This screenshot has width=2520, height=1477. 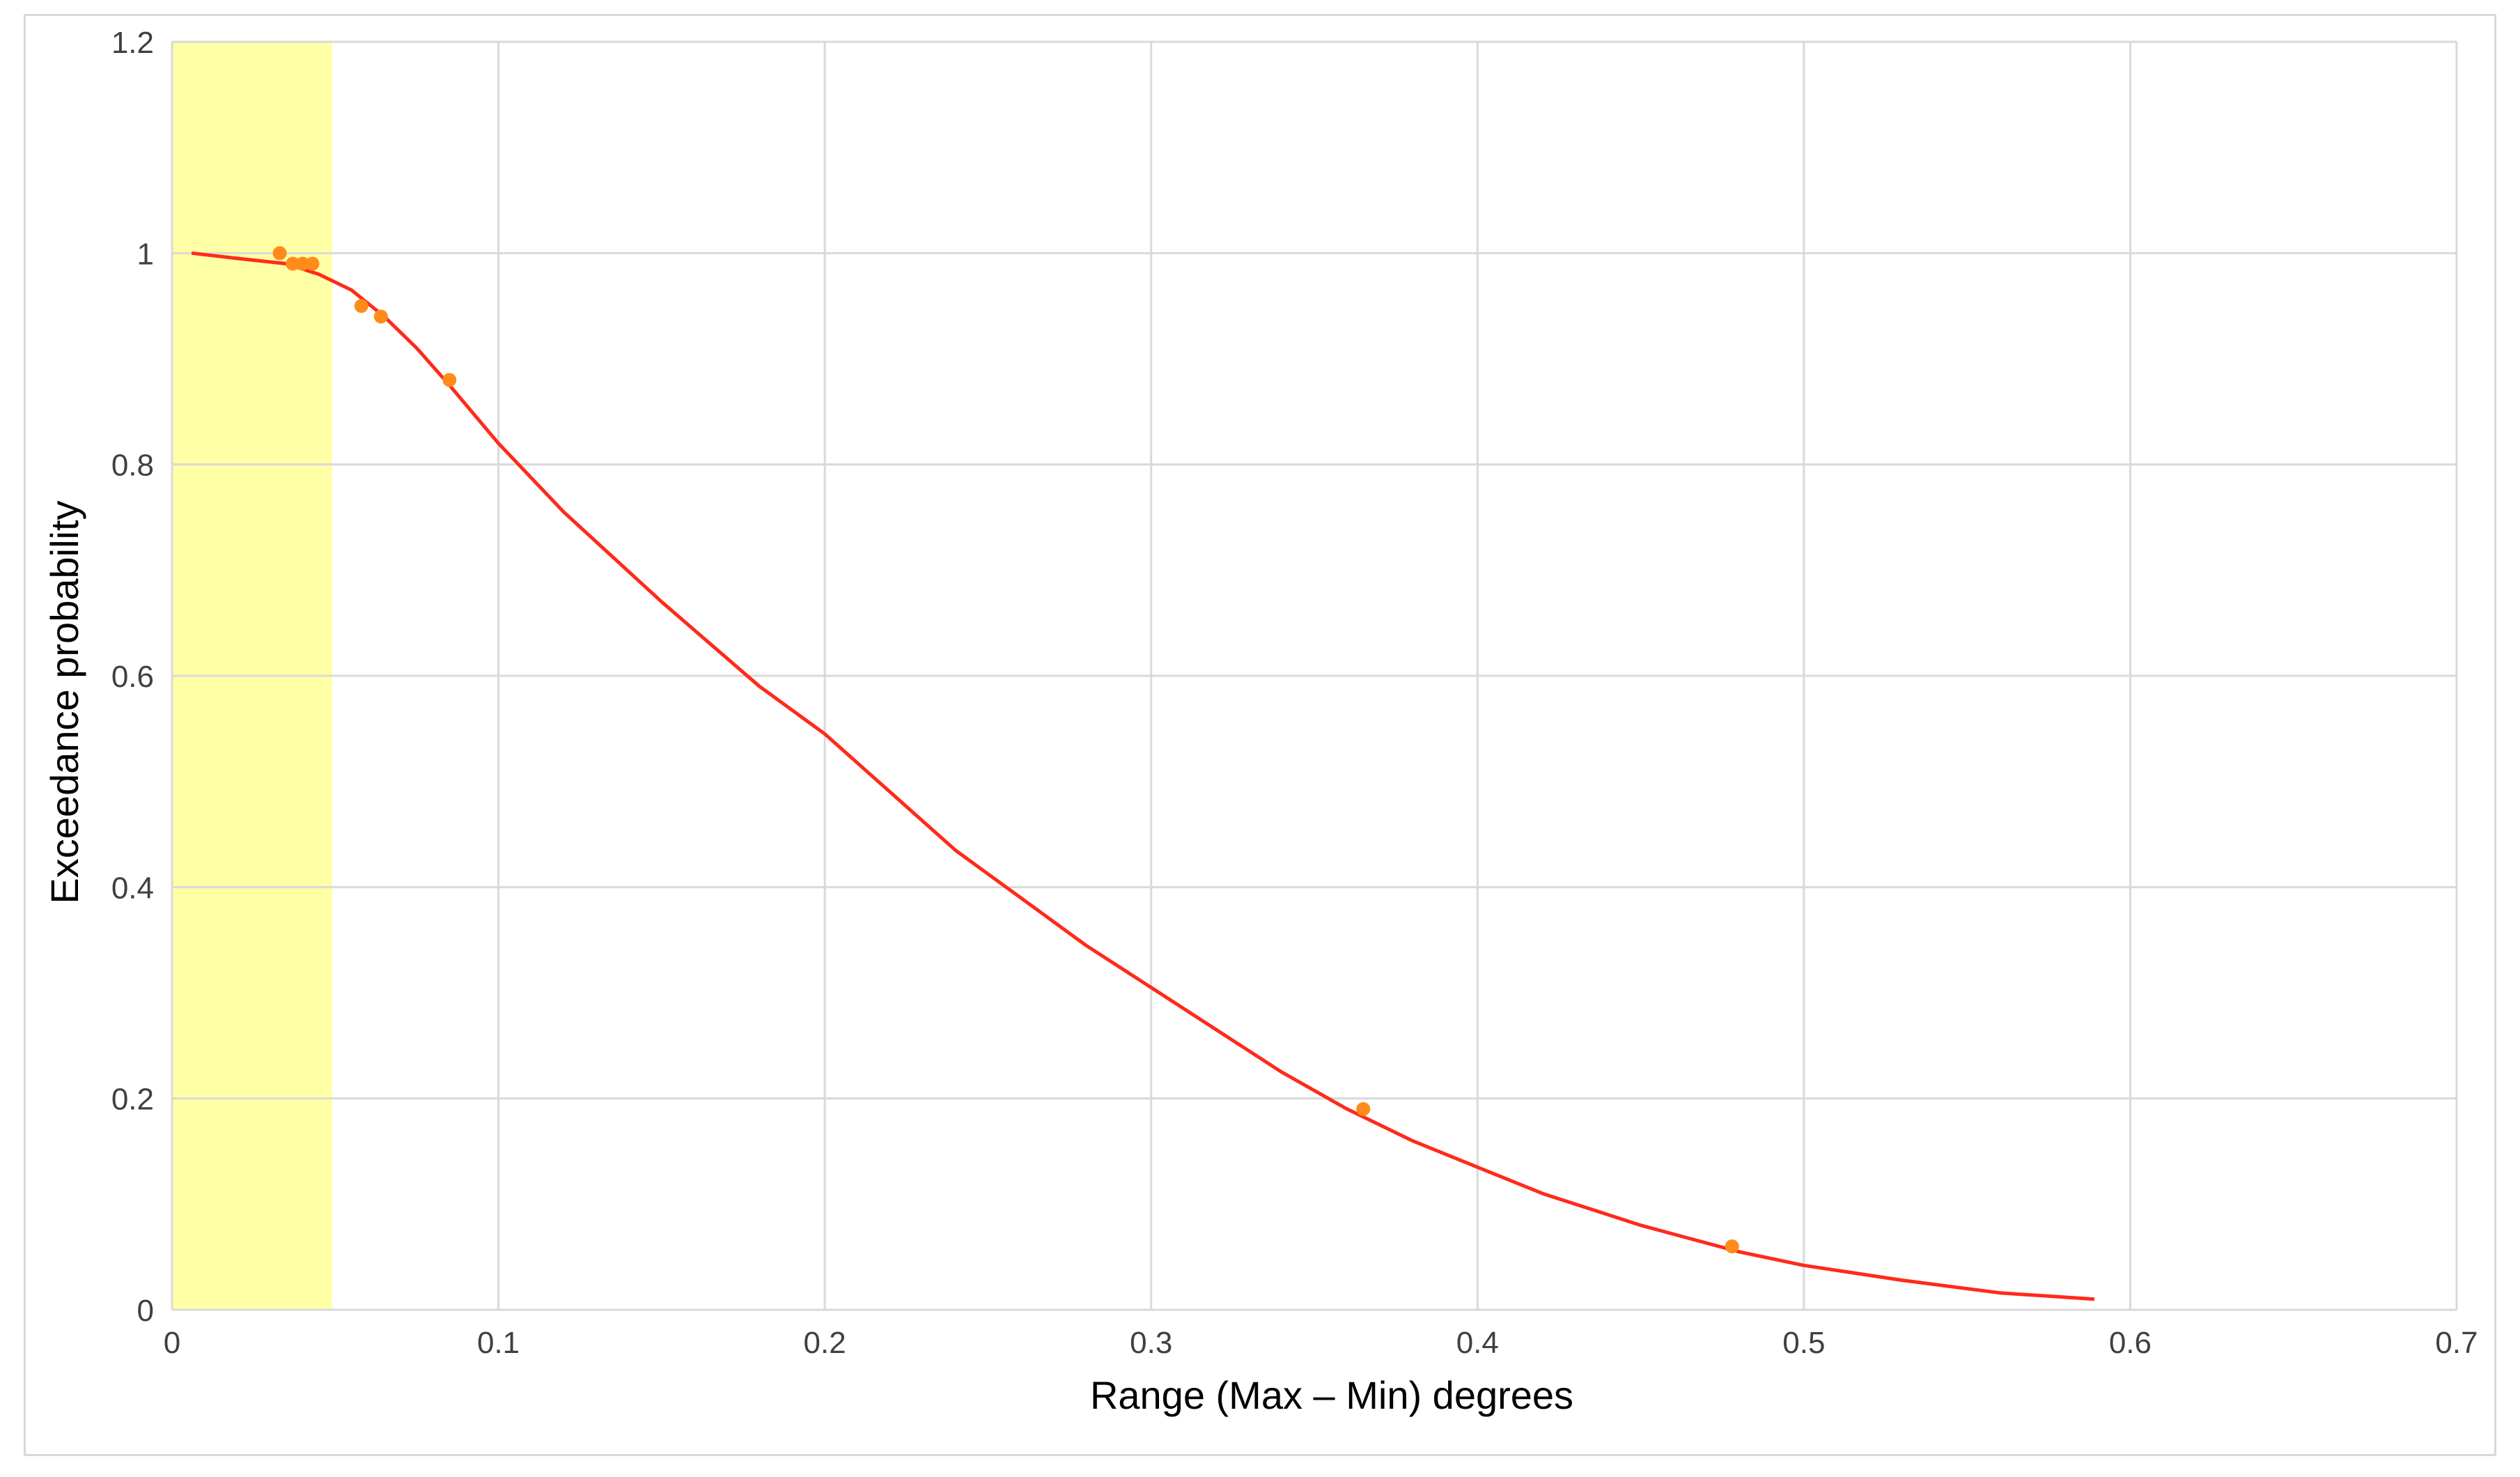 I want to click on x-tick-label: 0.3, so click(x=1151, y=1343).